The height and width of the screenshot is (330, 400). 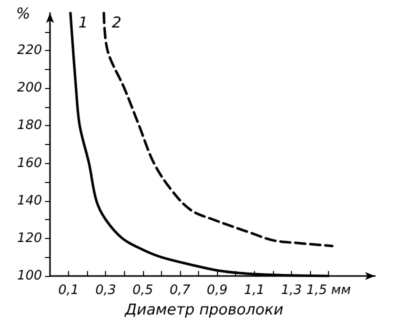 I want to click on y-tick-label: 220, so click(x=29, y=50).